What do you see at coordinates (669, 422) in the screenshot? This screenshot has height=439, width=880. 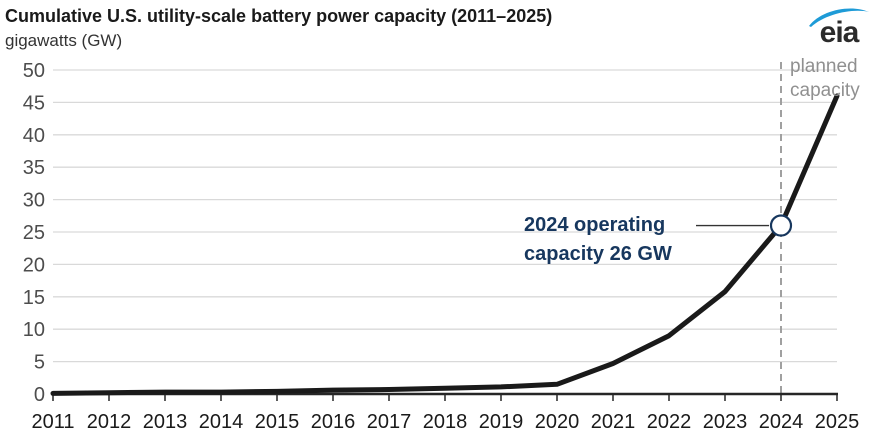 I see `x-tick-label: 2022` at bounding box center [669, 422].